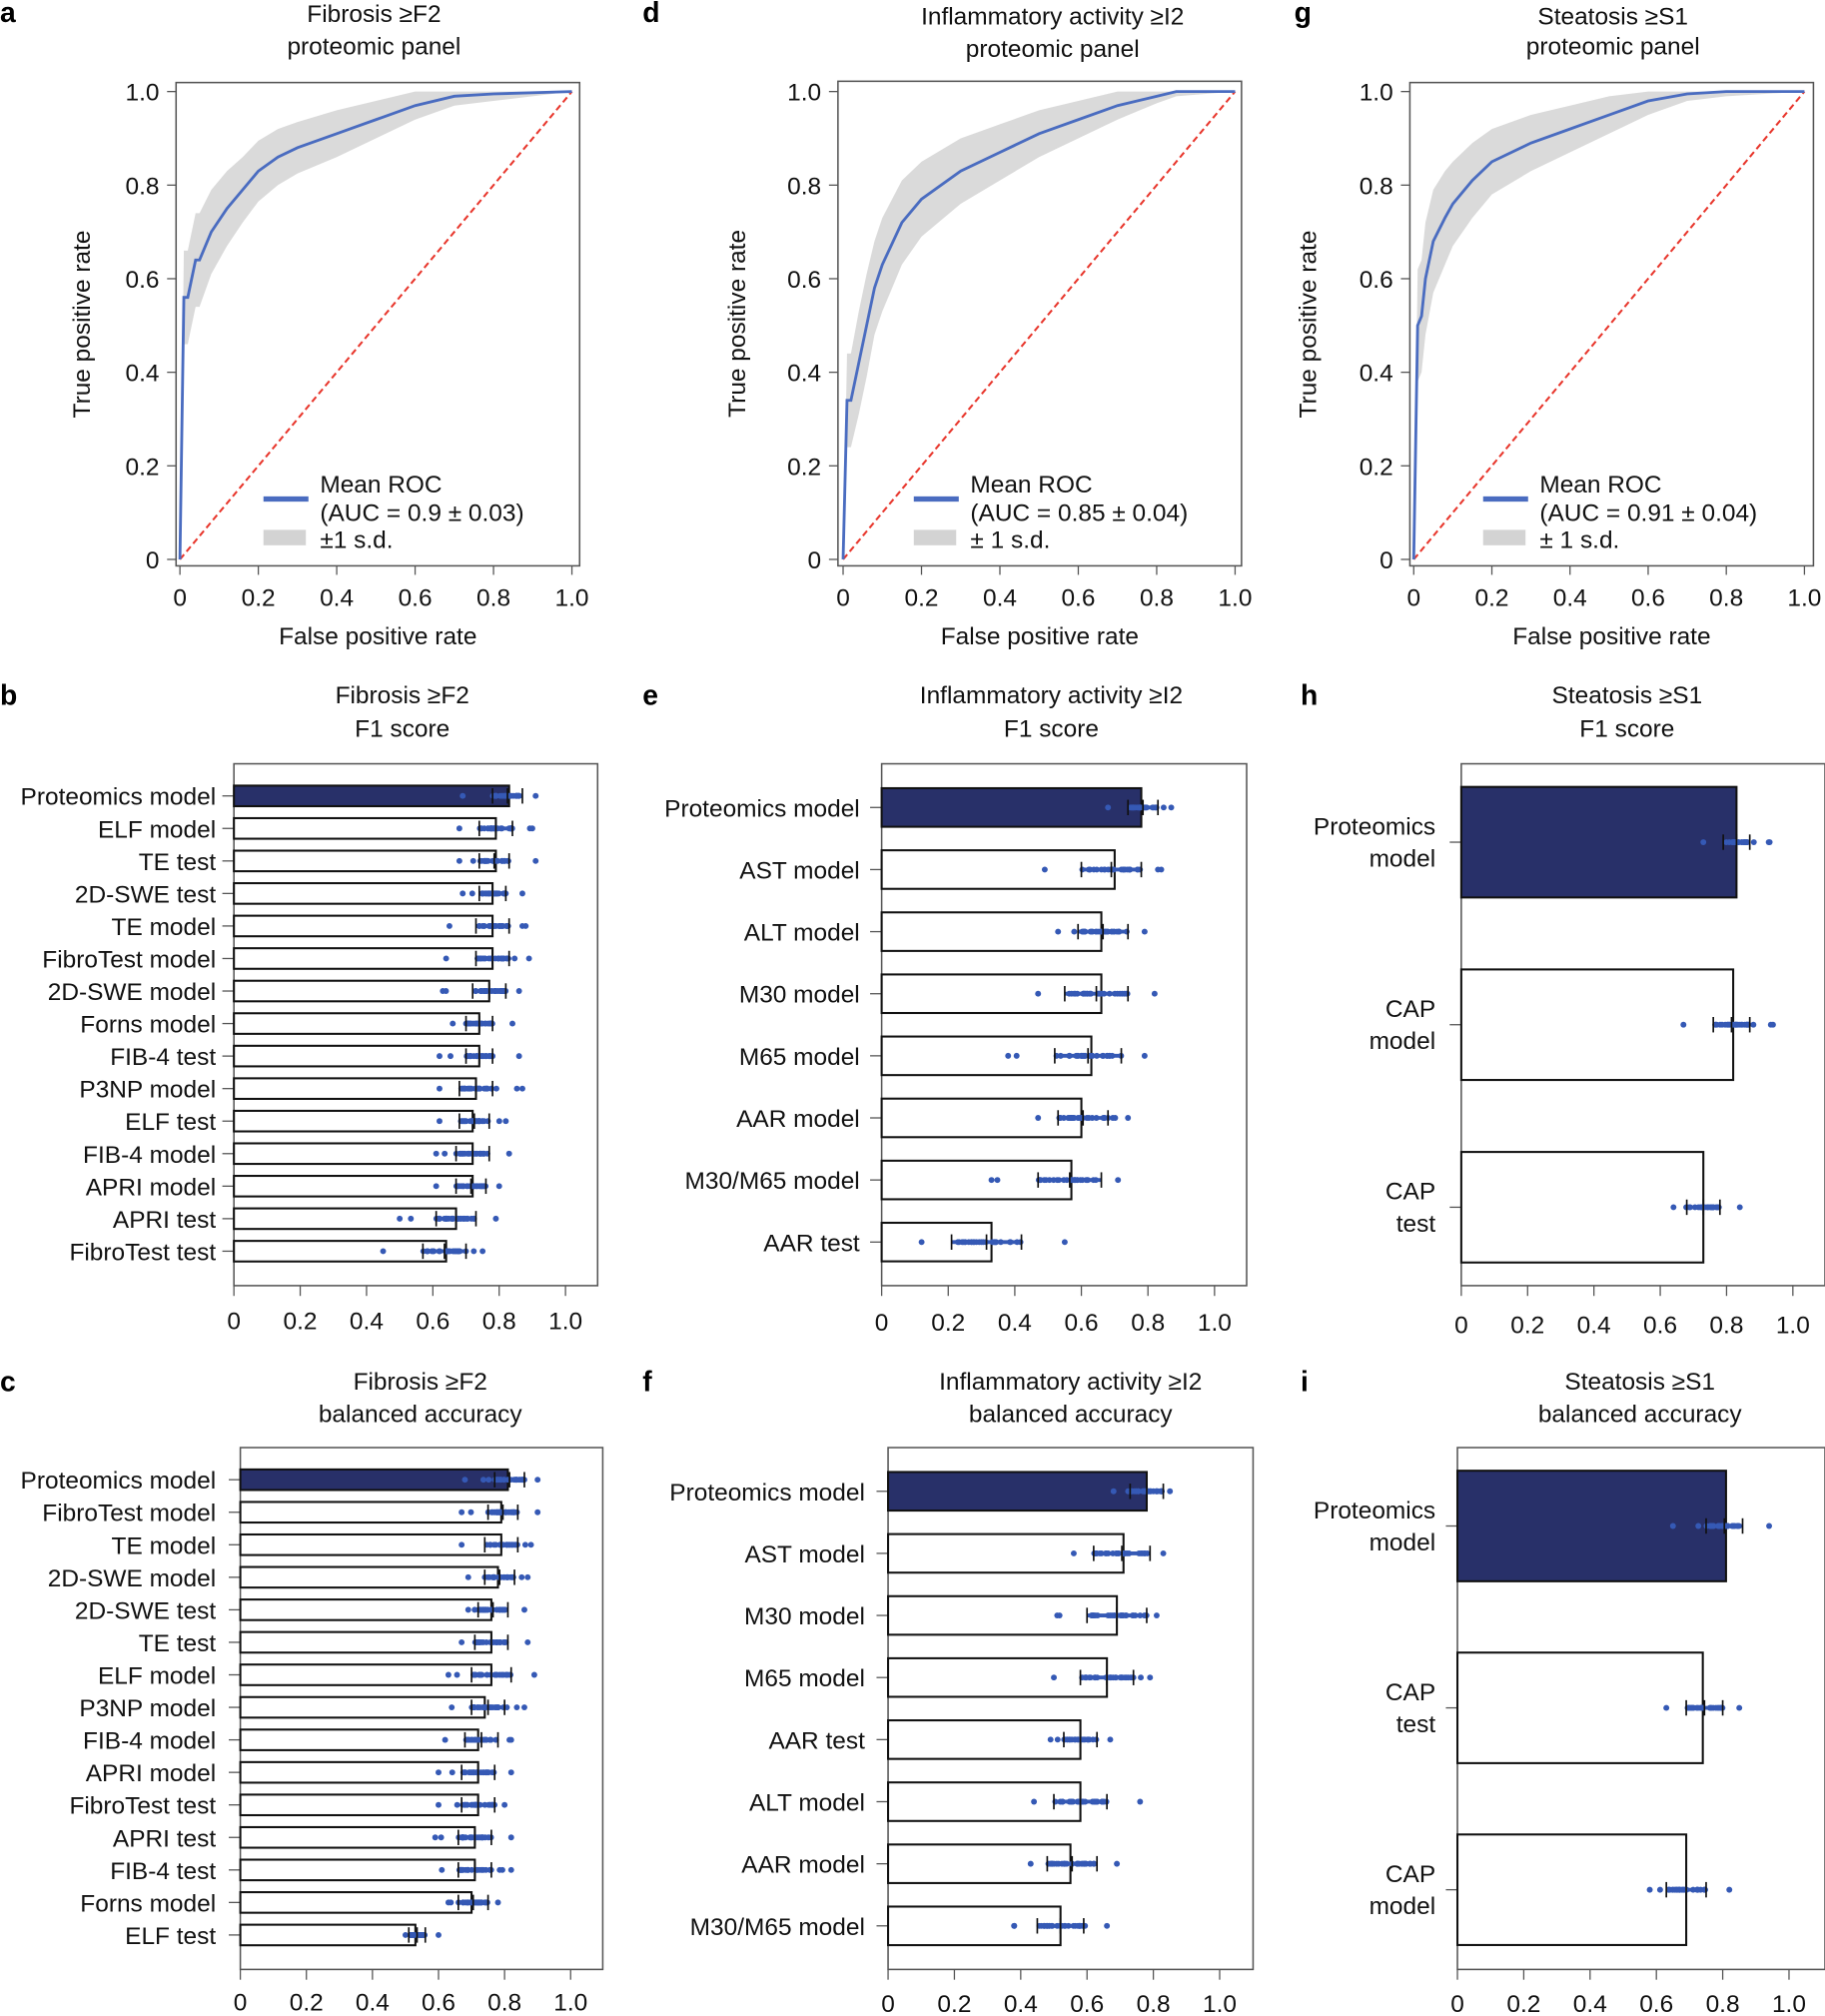 This screenshot has width=1825, height=2016. Describe the element at coordinates (922, 597) in the screenshot. I see `x-tick-label: 0.2` at that location.